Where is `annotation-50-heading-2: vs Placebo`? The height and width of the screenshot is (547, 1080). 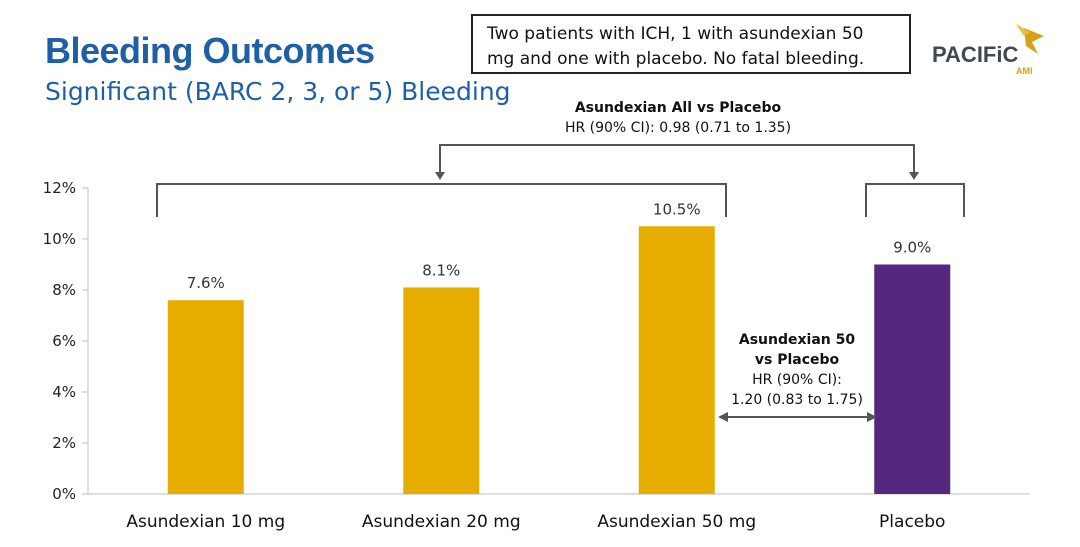 annotation-50-heading-2: vs Placebo is located at coordinates (797, 360).